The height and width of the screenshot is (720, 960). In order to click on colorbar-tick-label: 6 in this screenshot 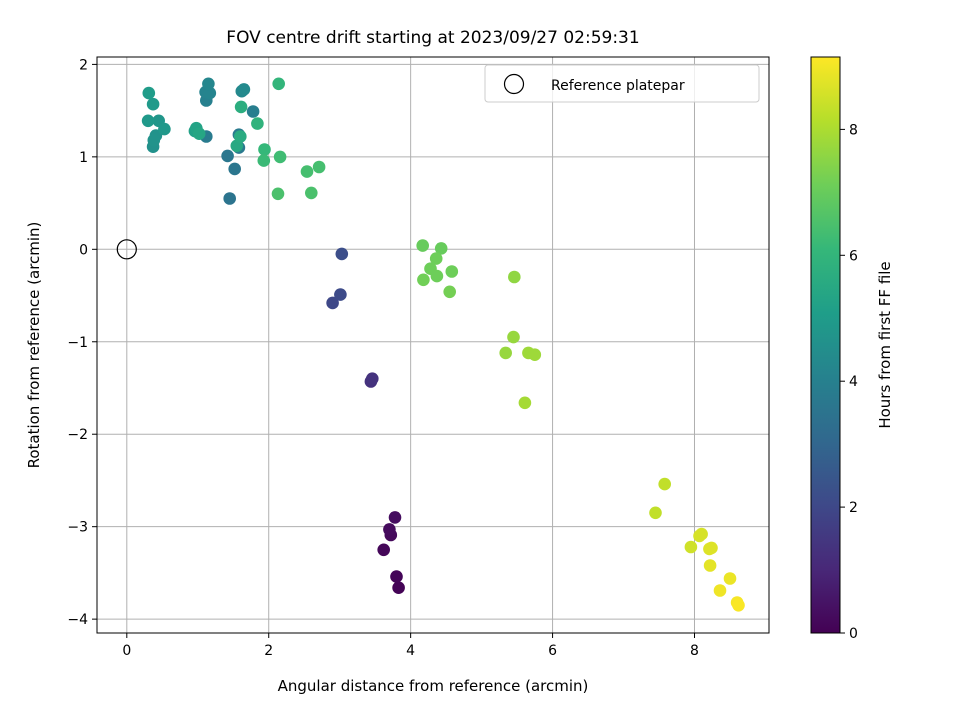, I will do `click(853, 256)`.